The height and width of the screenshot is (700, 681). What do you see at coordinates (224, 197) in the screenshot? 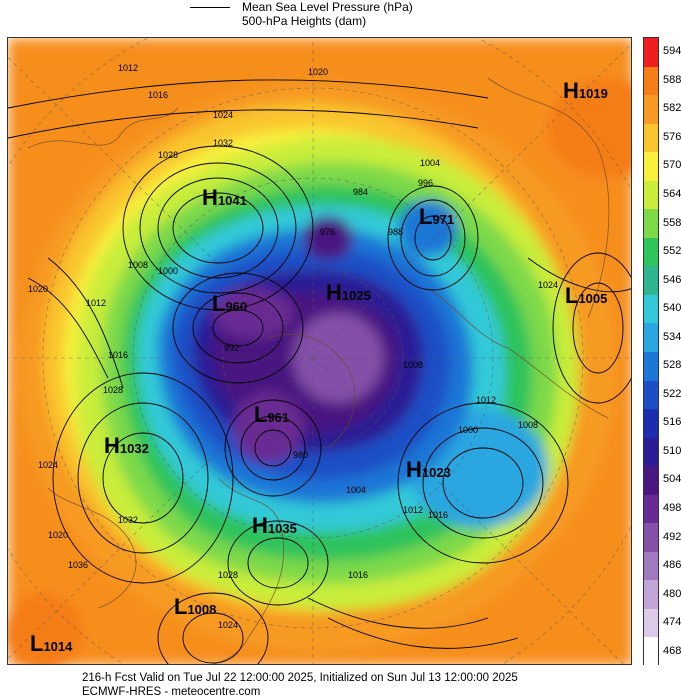
I see `high-pressure-center: H1041` at bounding box center [224, 197].